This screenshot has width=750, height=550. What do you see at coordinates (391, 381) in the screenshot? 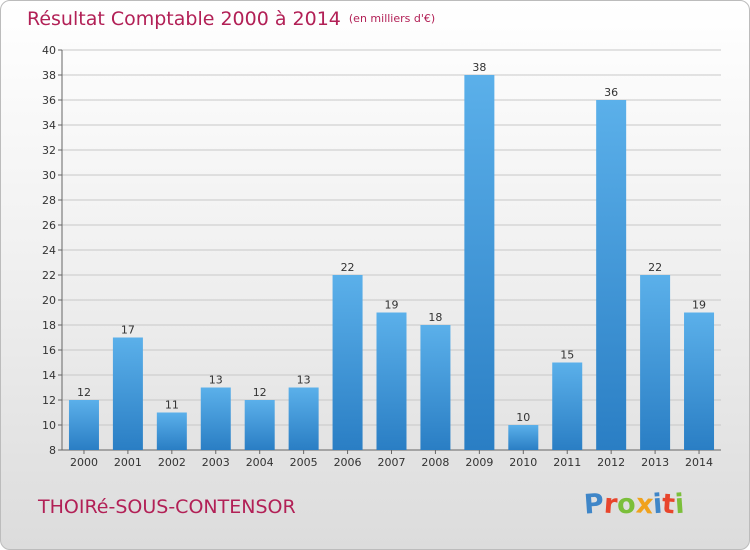
I see `bar-2007` at bounding box center [391, 381].